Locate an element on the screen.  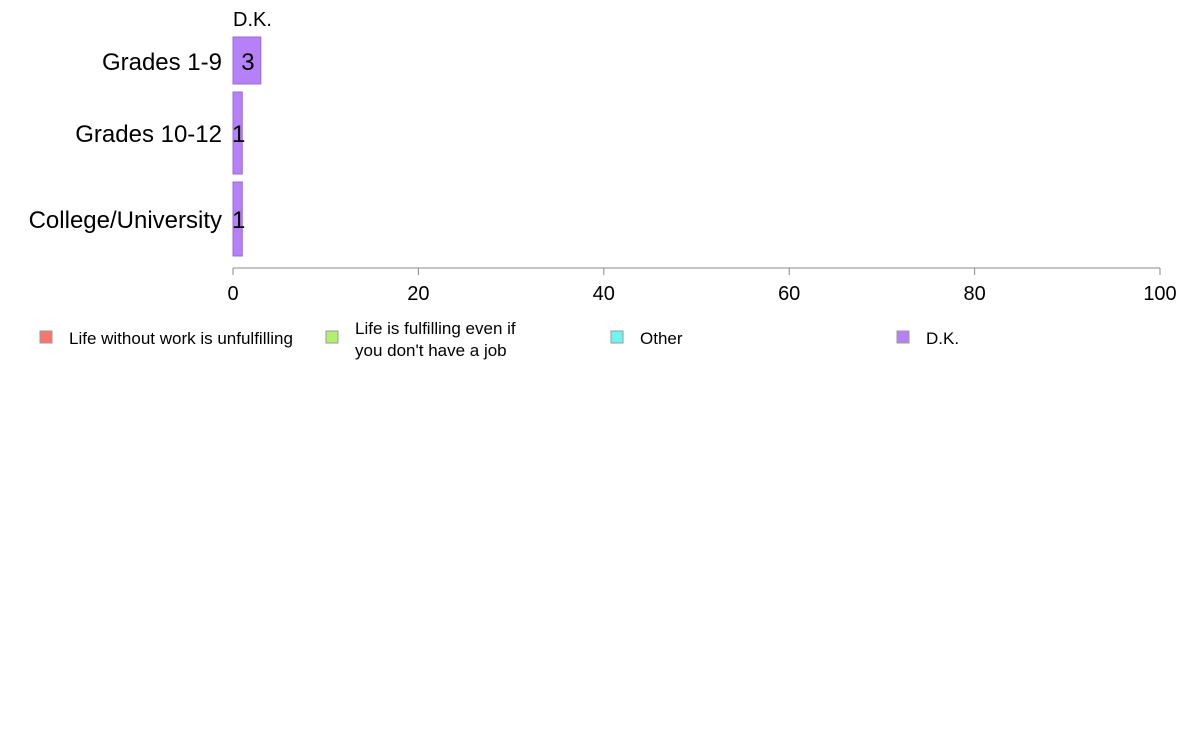
legend-label: D.K. is located at coordinates (942, 338).